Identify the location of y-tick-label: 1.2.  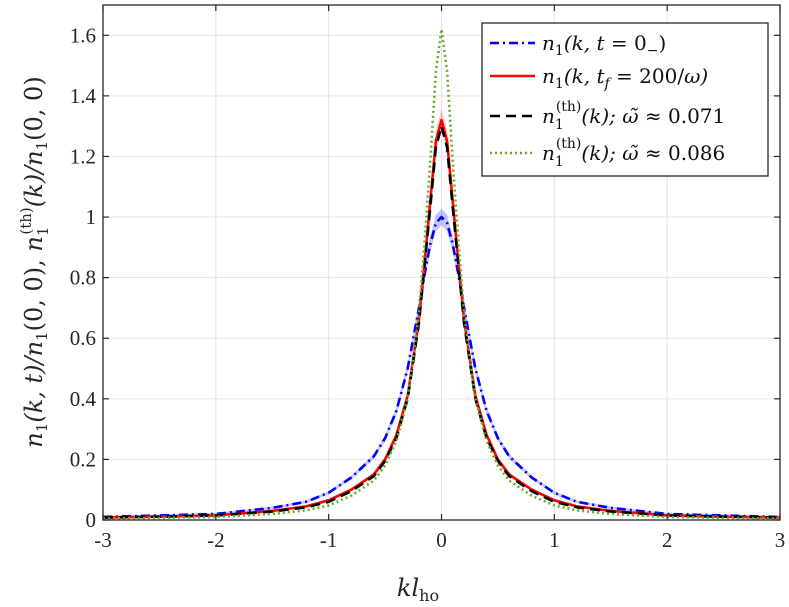
(83, 156).